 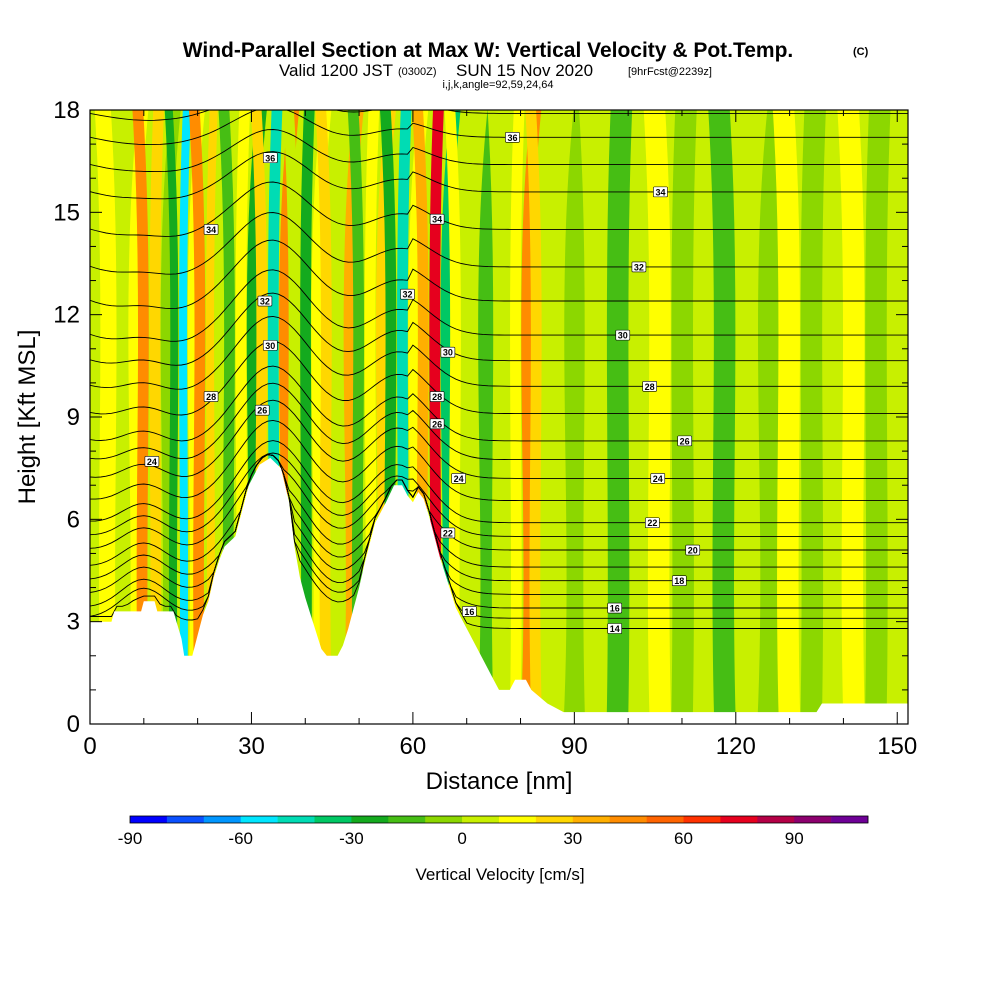 What do you see at coordinates (73, 417) in the screenshot?
I see `y-tick-label: 9` at bounding box center [73, 417].